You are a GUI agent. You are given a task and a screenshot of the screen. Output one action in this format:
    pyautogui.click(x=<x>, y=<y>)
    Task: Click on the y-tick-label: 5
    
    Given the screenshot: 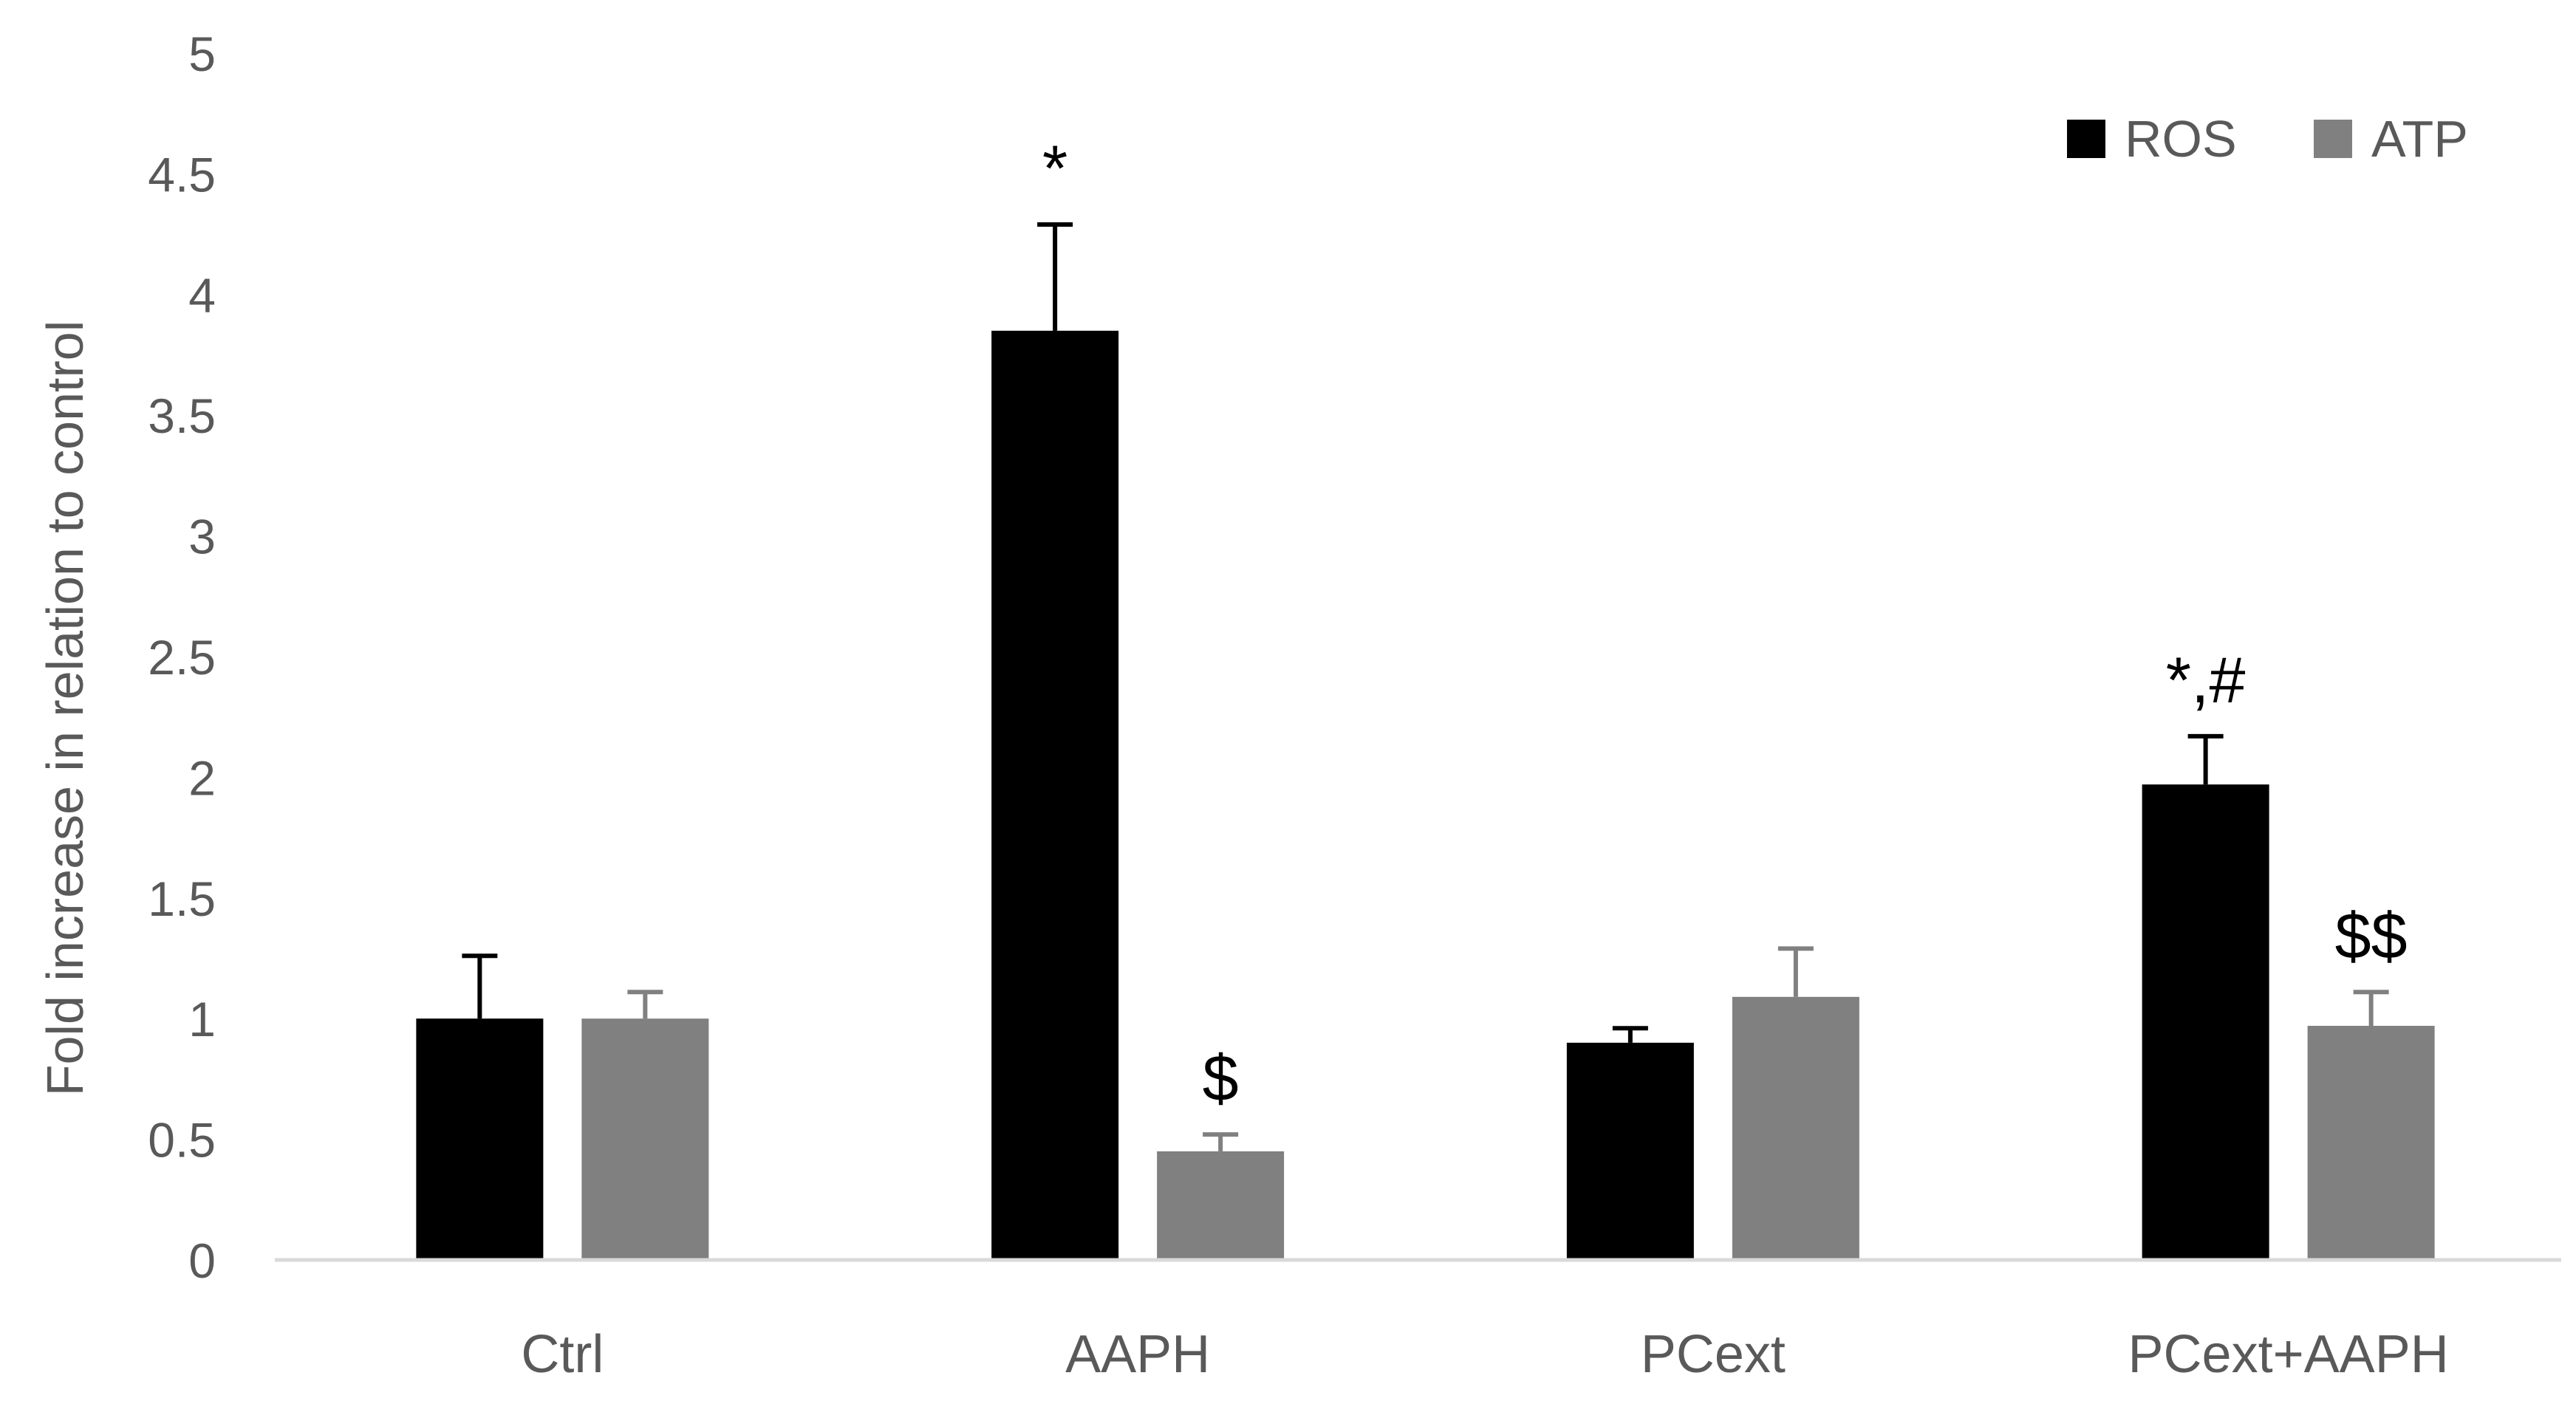 What is the action you would take?
    pyautogui.click(x=202, y=54)
    